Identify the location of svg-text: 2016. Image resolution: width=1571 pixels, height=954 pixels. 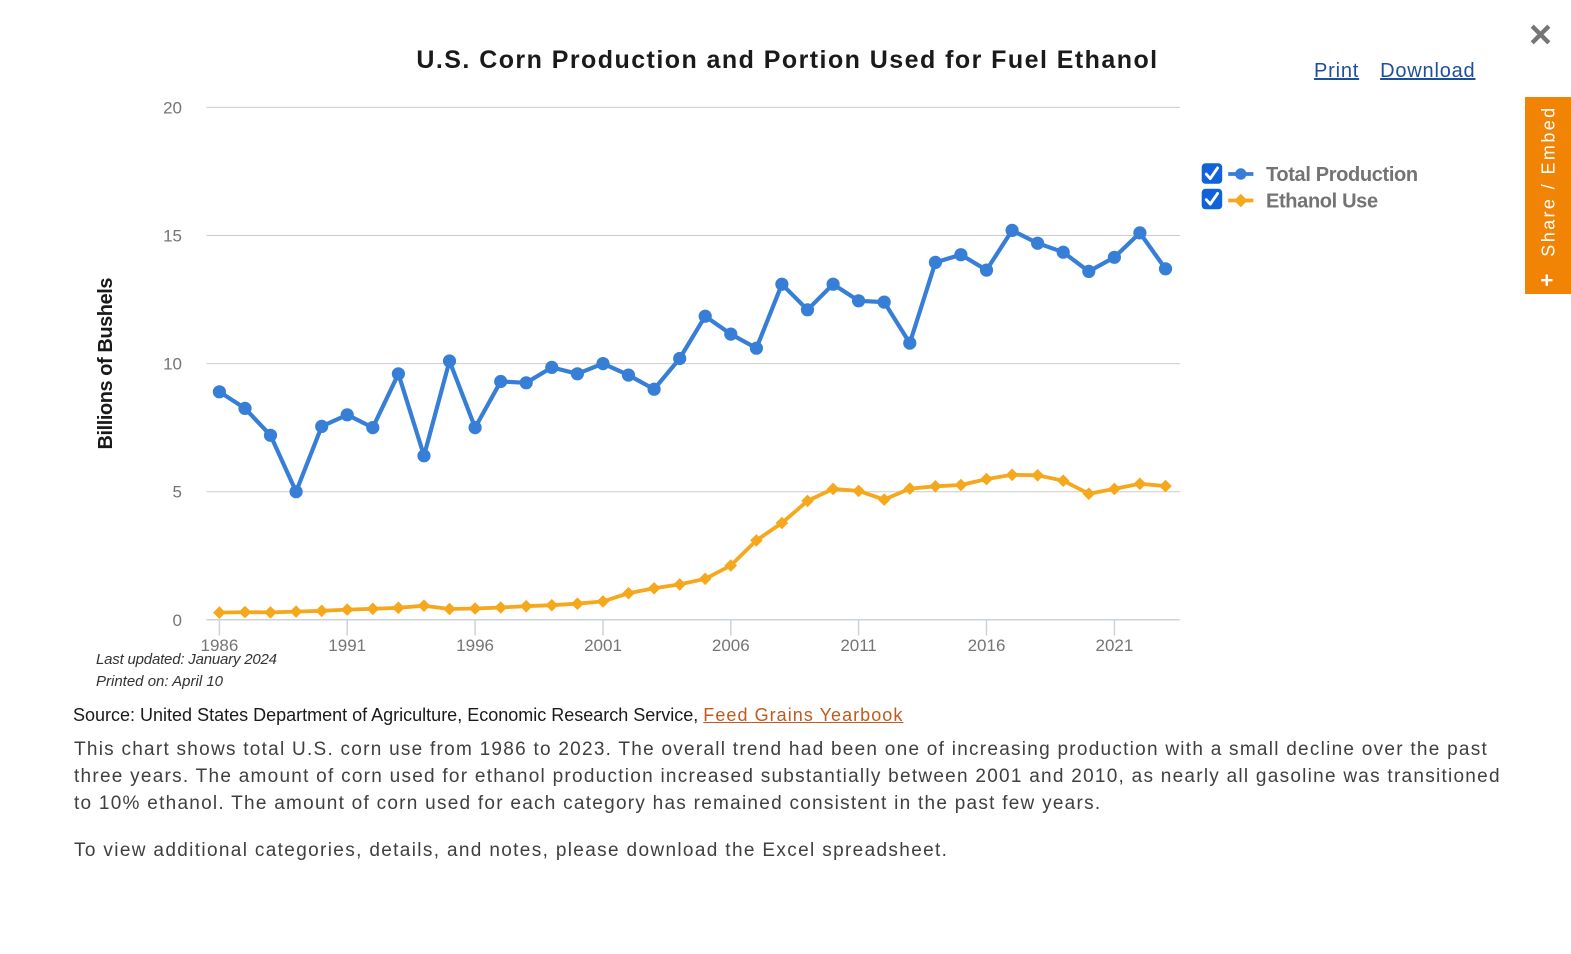
(987, 645).